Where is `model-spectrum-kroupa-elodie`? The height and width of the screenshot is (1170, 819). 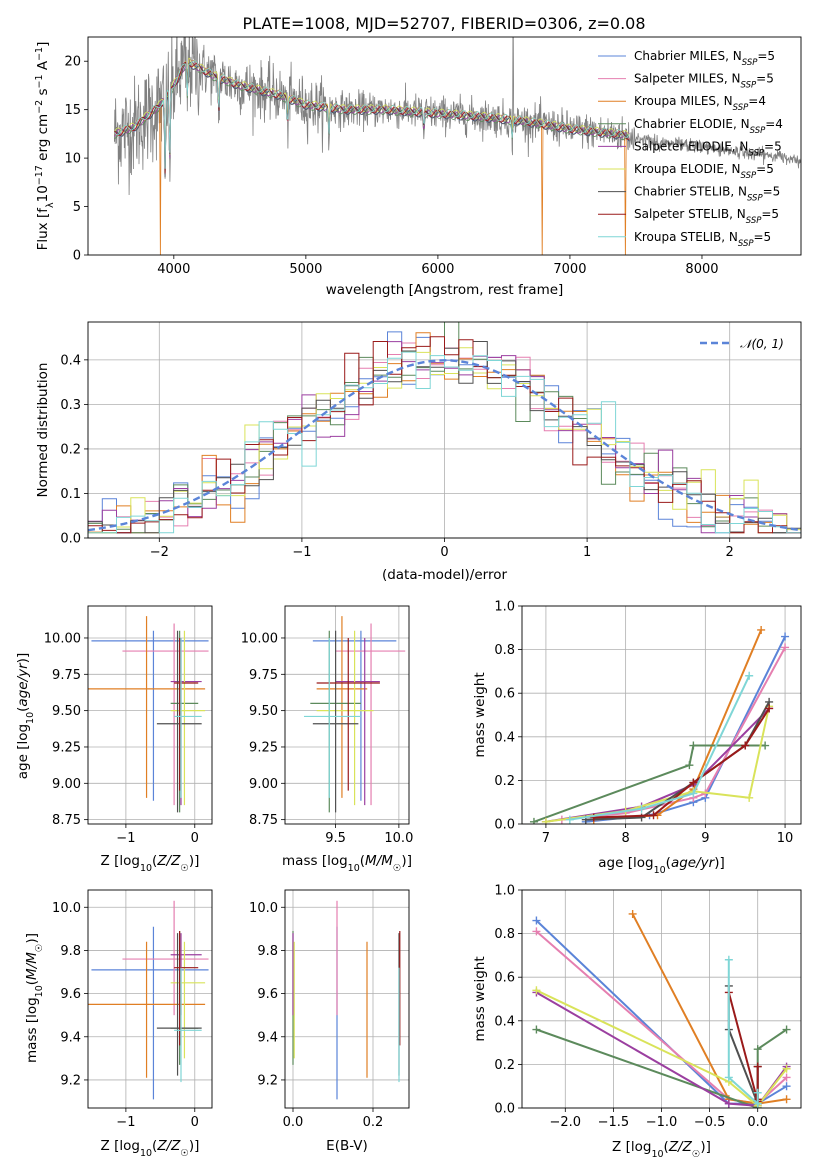 model-spectrum-kroupa-elodie is located at coordinates (372, 115).